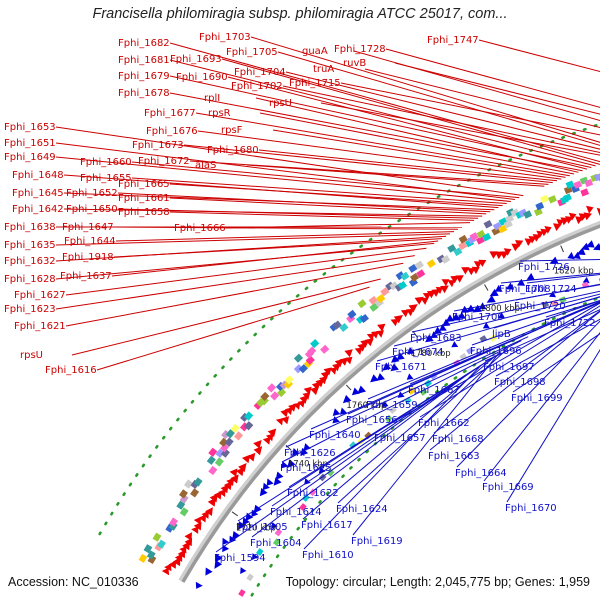 The height and width of the screenshot is (600, 600). Describe the element at coordinates (30, 127) in the screenshot. I see `forward-gene-label: Fphi_1653` at that location.